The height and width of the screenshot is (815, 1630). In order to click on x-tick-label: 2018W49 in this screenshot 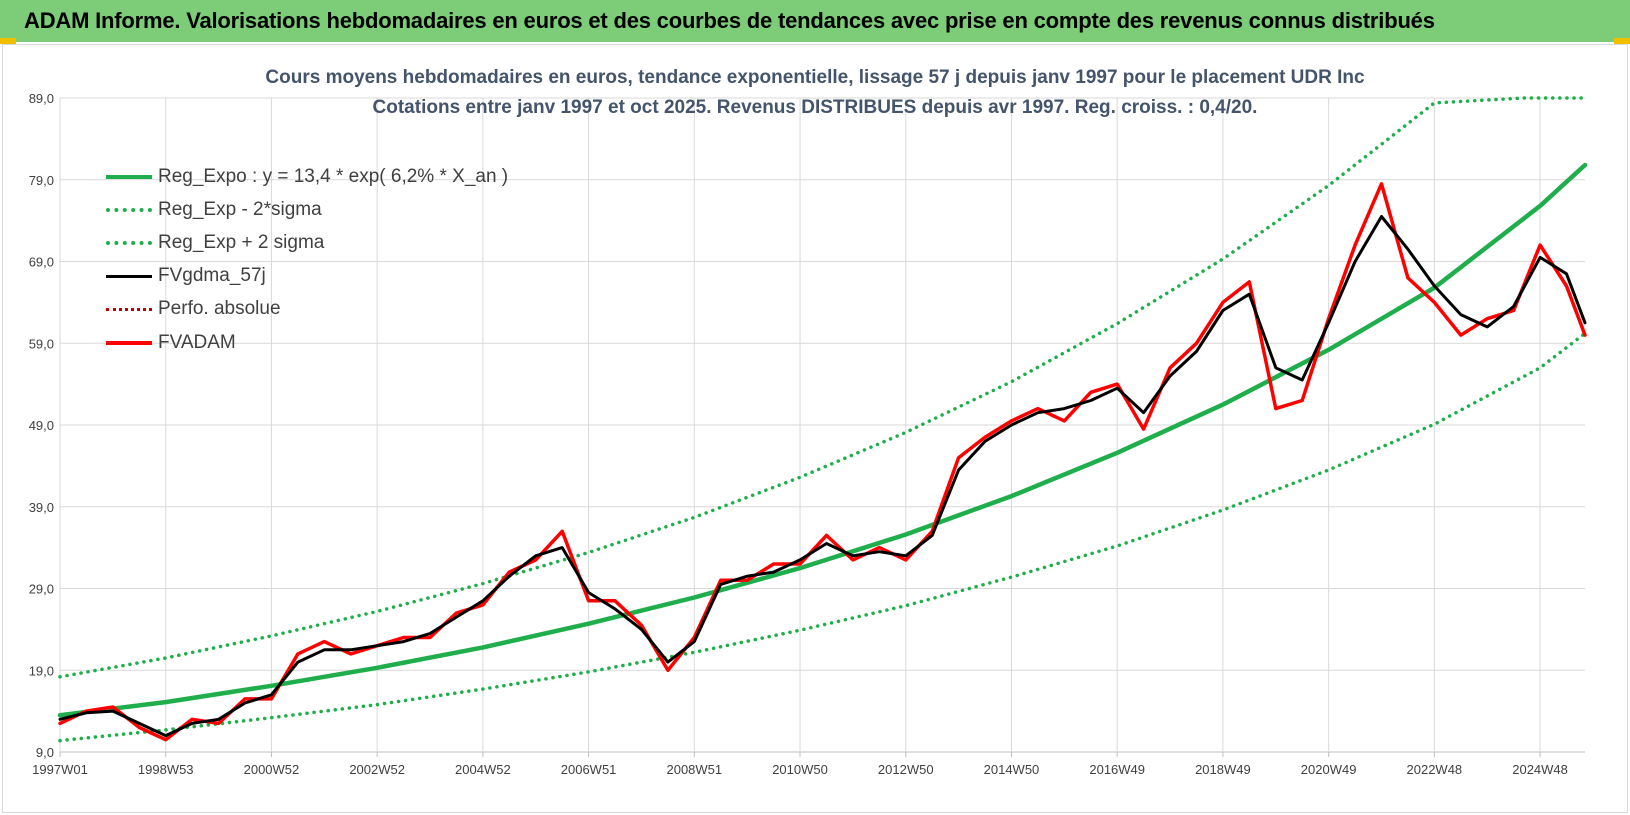, I will do `click(1223, 769)`.